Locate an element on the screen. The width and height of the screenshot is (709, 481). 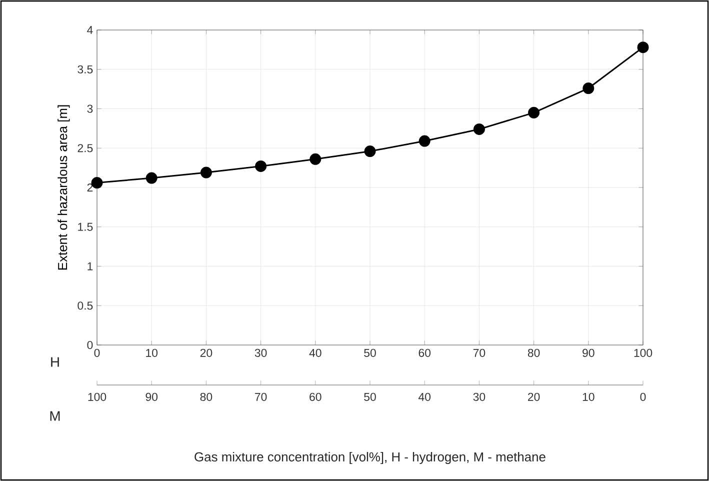
y-axis-title: Extent of hazardous area [m] is located at coordinates (64, 187).